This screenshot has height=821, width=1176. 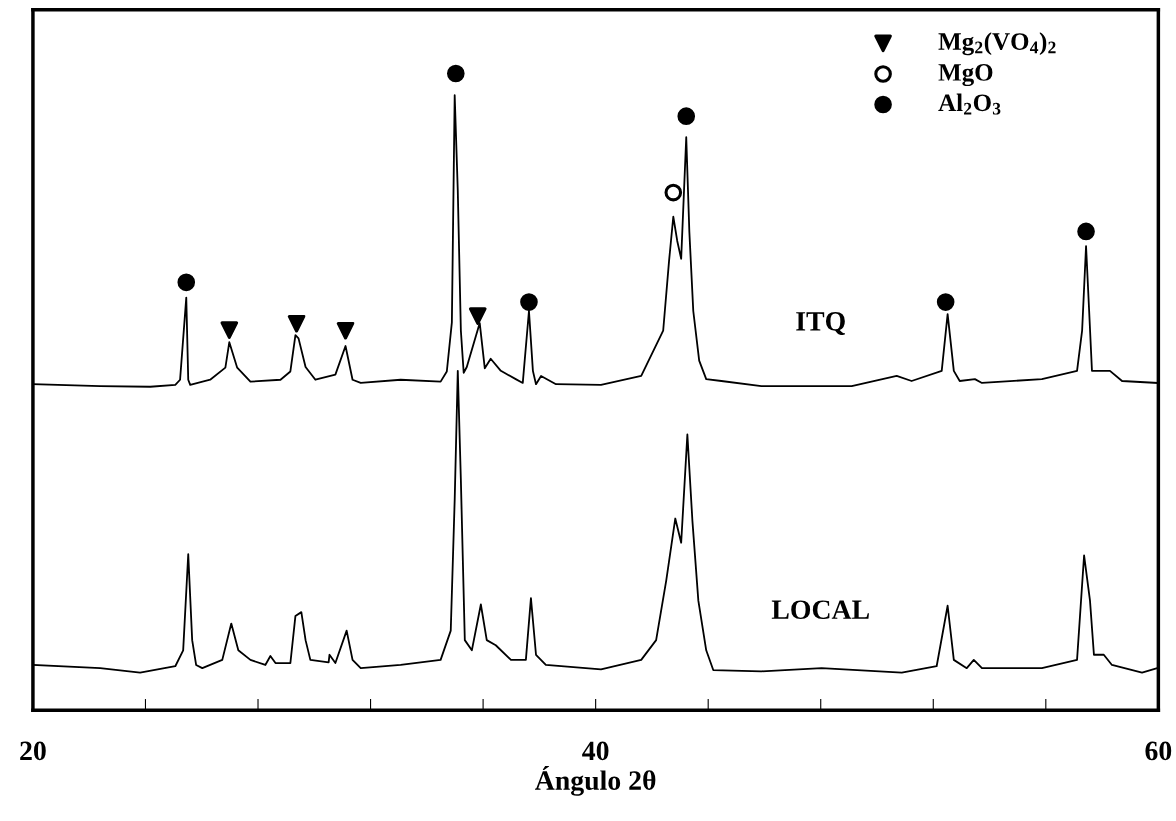 I want to click on x-tick-label: 20, so click(x=33, y=751).